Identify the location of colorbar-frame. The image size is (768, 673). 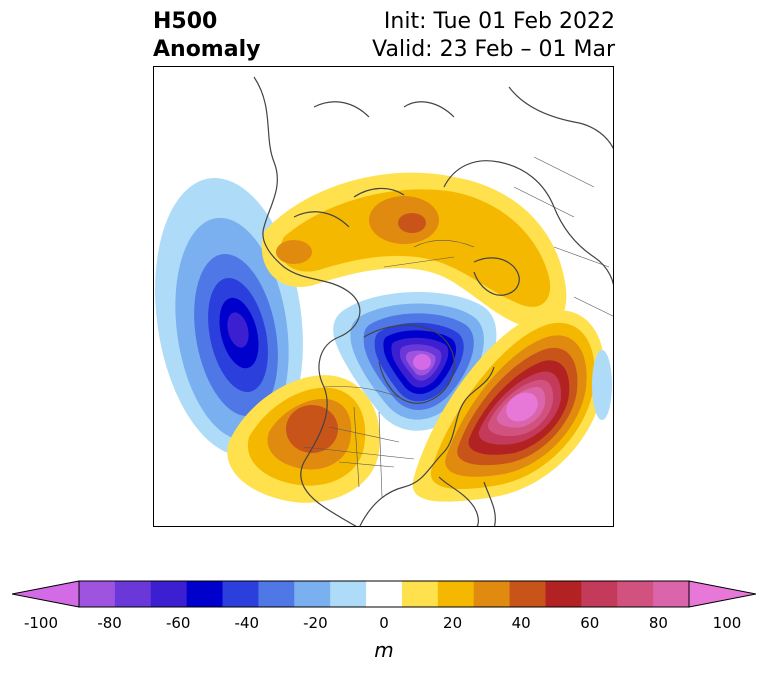
(384, 594).